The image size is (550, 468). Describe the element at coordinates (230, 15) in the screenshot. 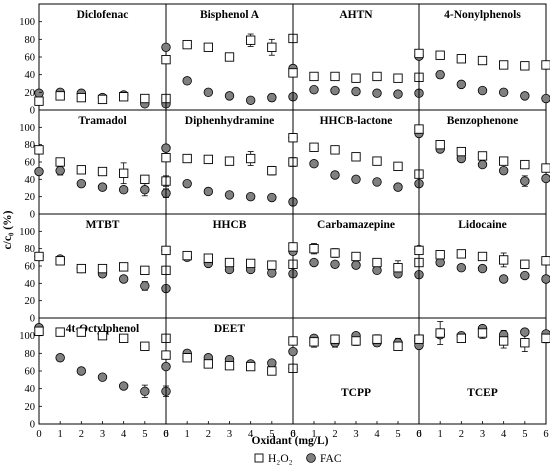

I see `panel-title: Bisphenol A` at that location.